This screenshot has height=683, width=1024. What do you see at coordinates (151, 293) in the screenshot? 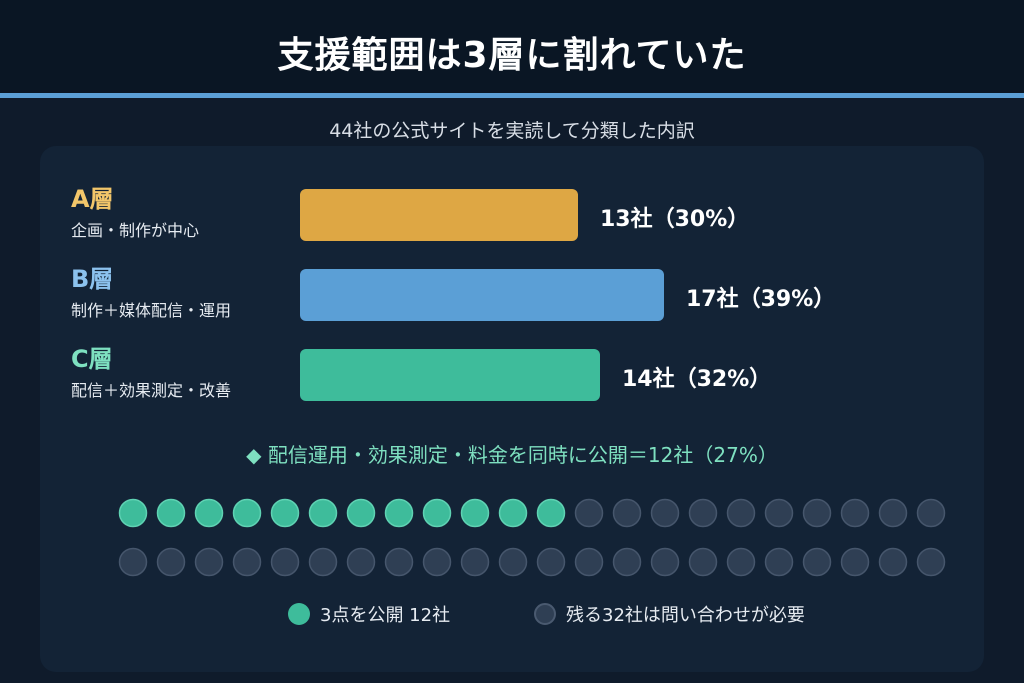
I see `tier-b-label: B層 制作＋媒体配信・運用` at bounding box center [151, 293].